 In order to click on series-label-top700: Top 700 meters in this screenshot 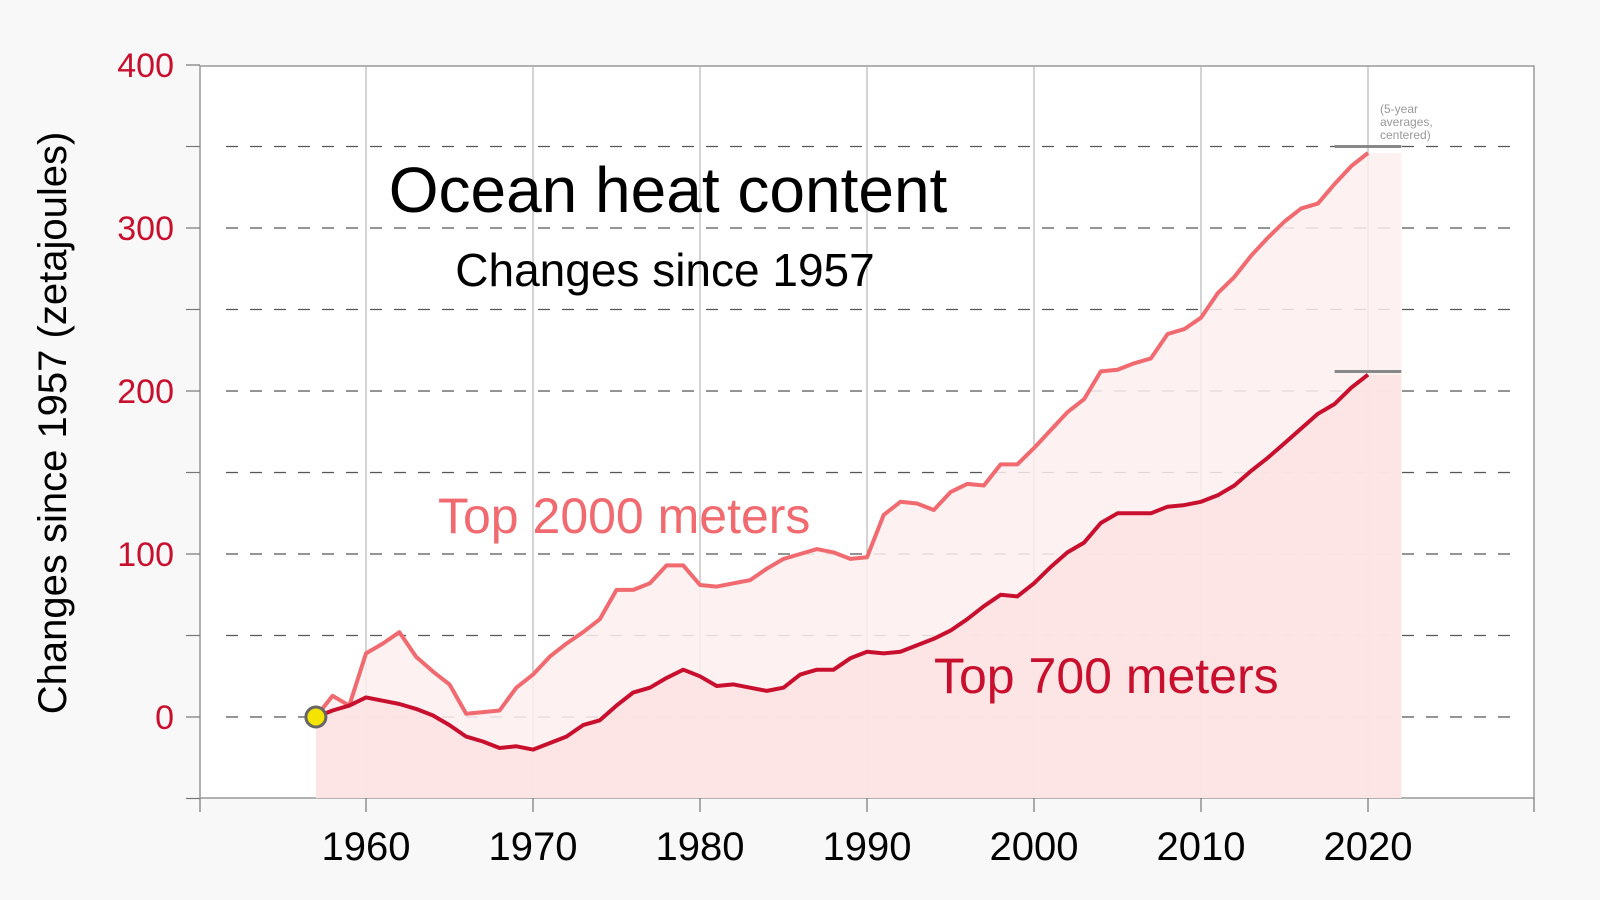, I will do `click(1106, 676)`.